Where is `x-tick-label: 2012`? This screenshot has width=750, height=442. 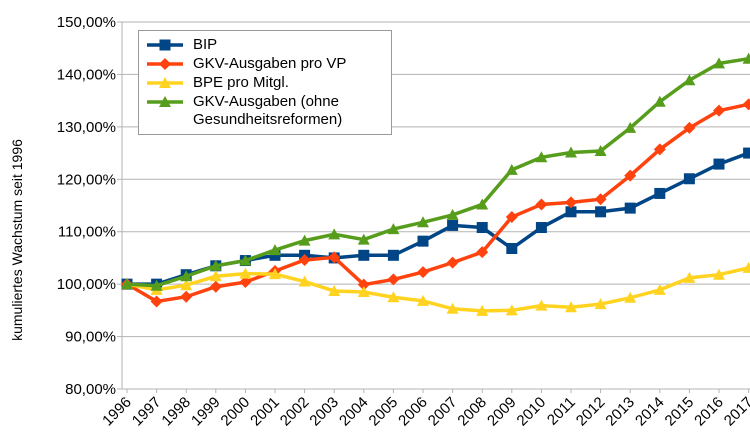 x-tick-label: 2012 is located at coordinates (591, 412).